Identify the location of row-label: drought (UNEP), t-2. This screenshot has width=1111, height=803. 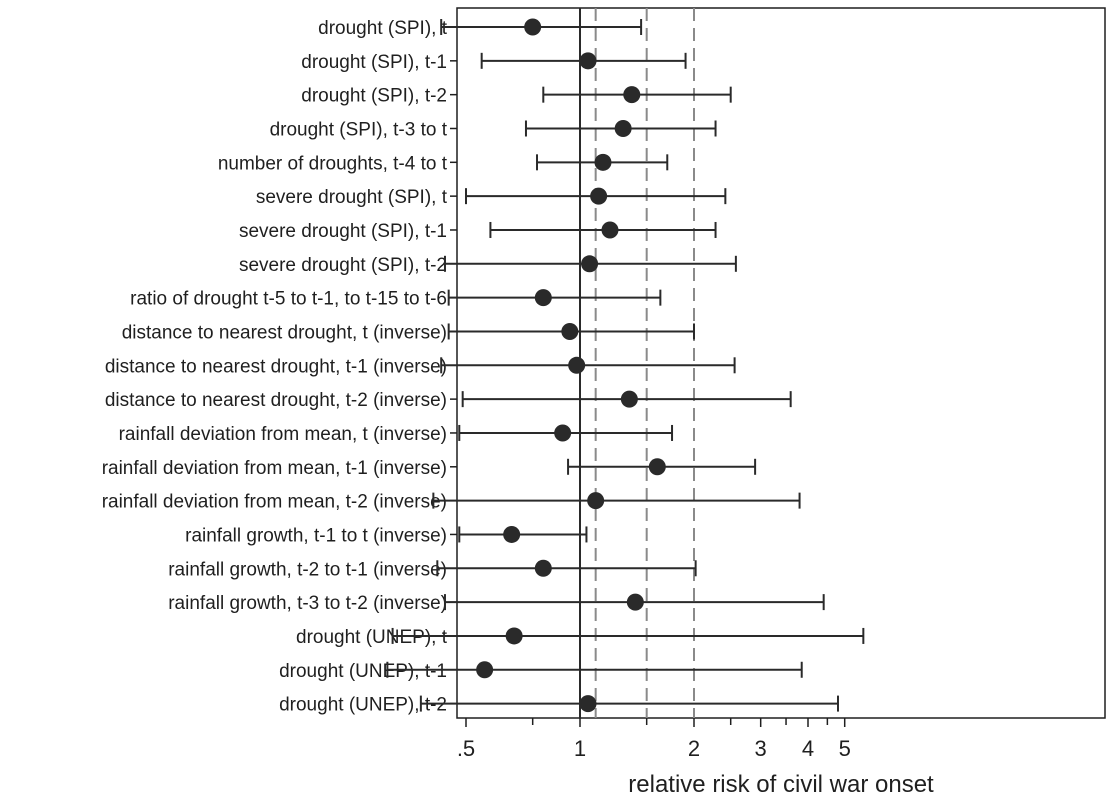
(363, 705).